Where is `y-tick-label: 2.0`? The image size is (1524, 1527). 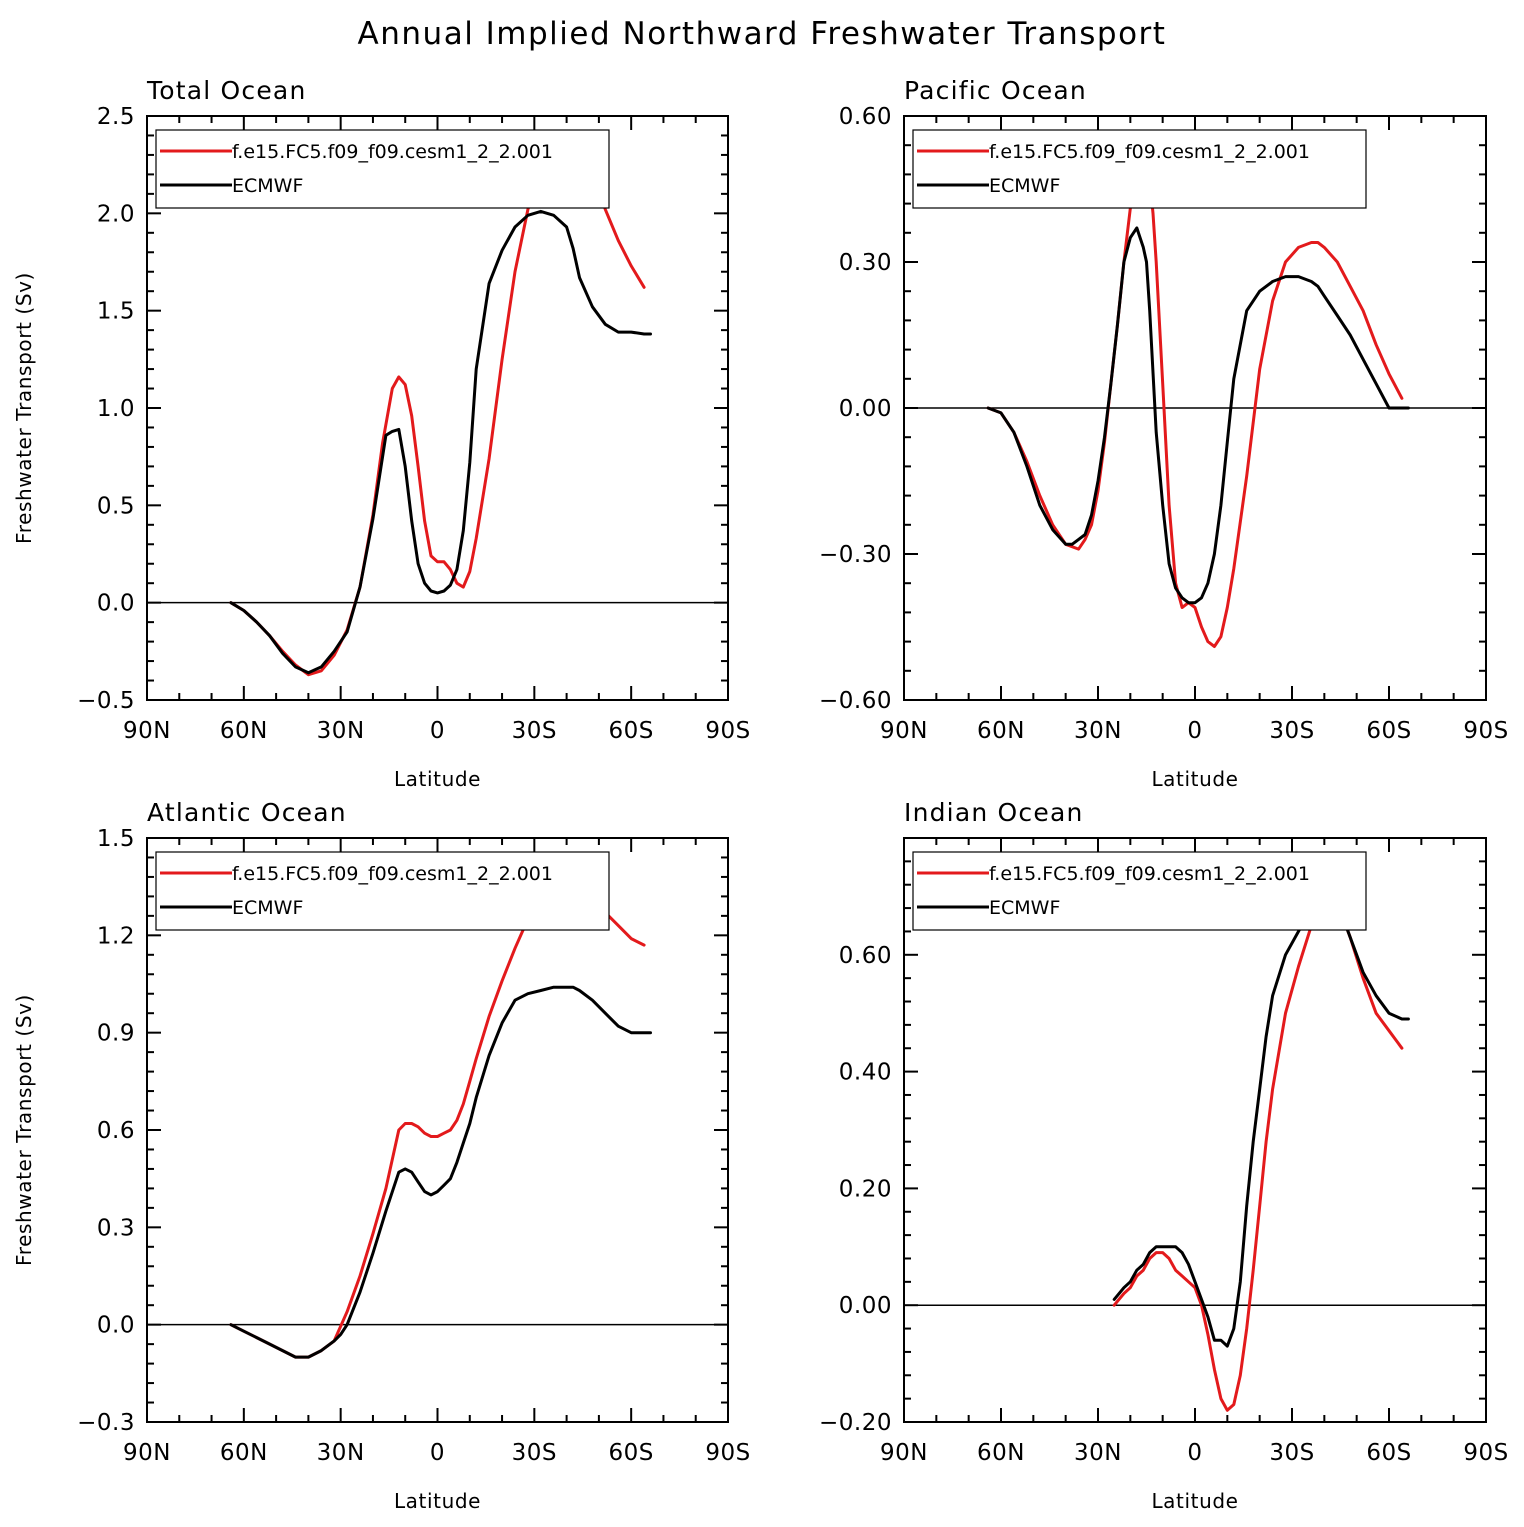 y-tick-label: 2.0 is located at coordinates (116, 214).